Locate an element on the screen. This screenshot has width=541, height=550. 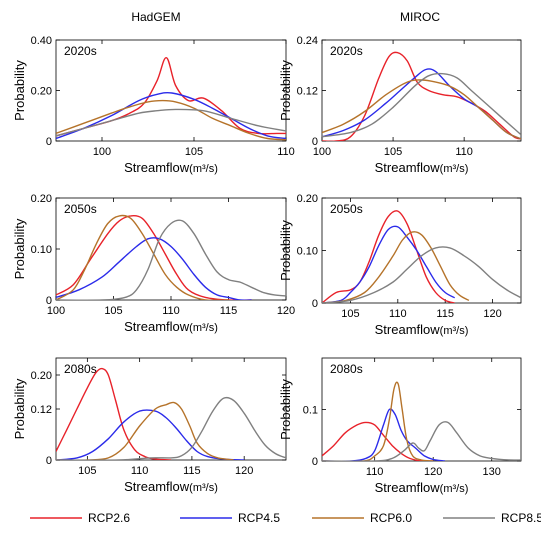
column-title-miroc: MIROC is located at coordinates (420, 17).